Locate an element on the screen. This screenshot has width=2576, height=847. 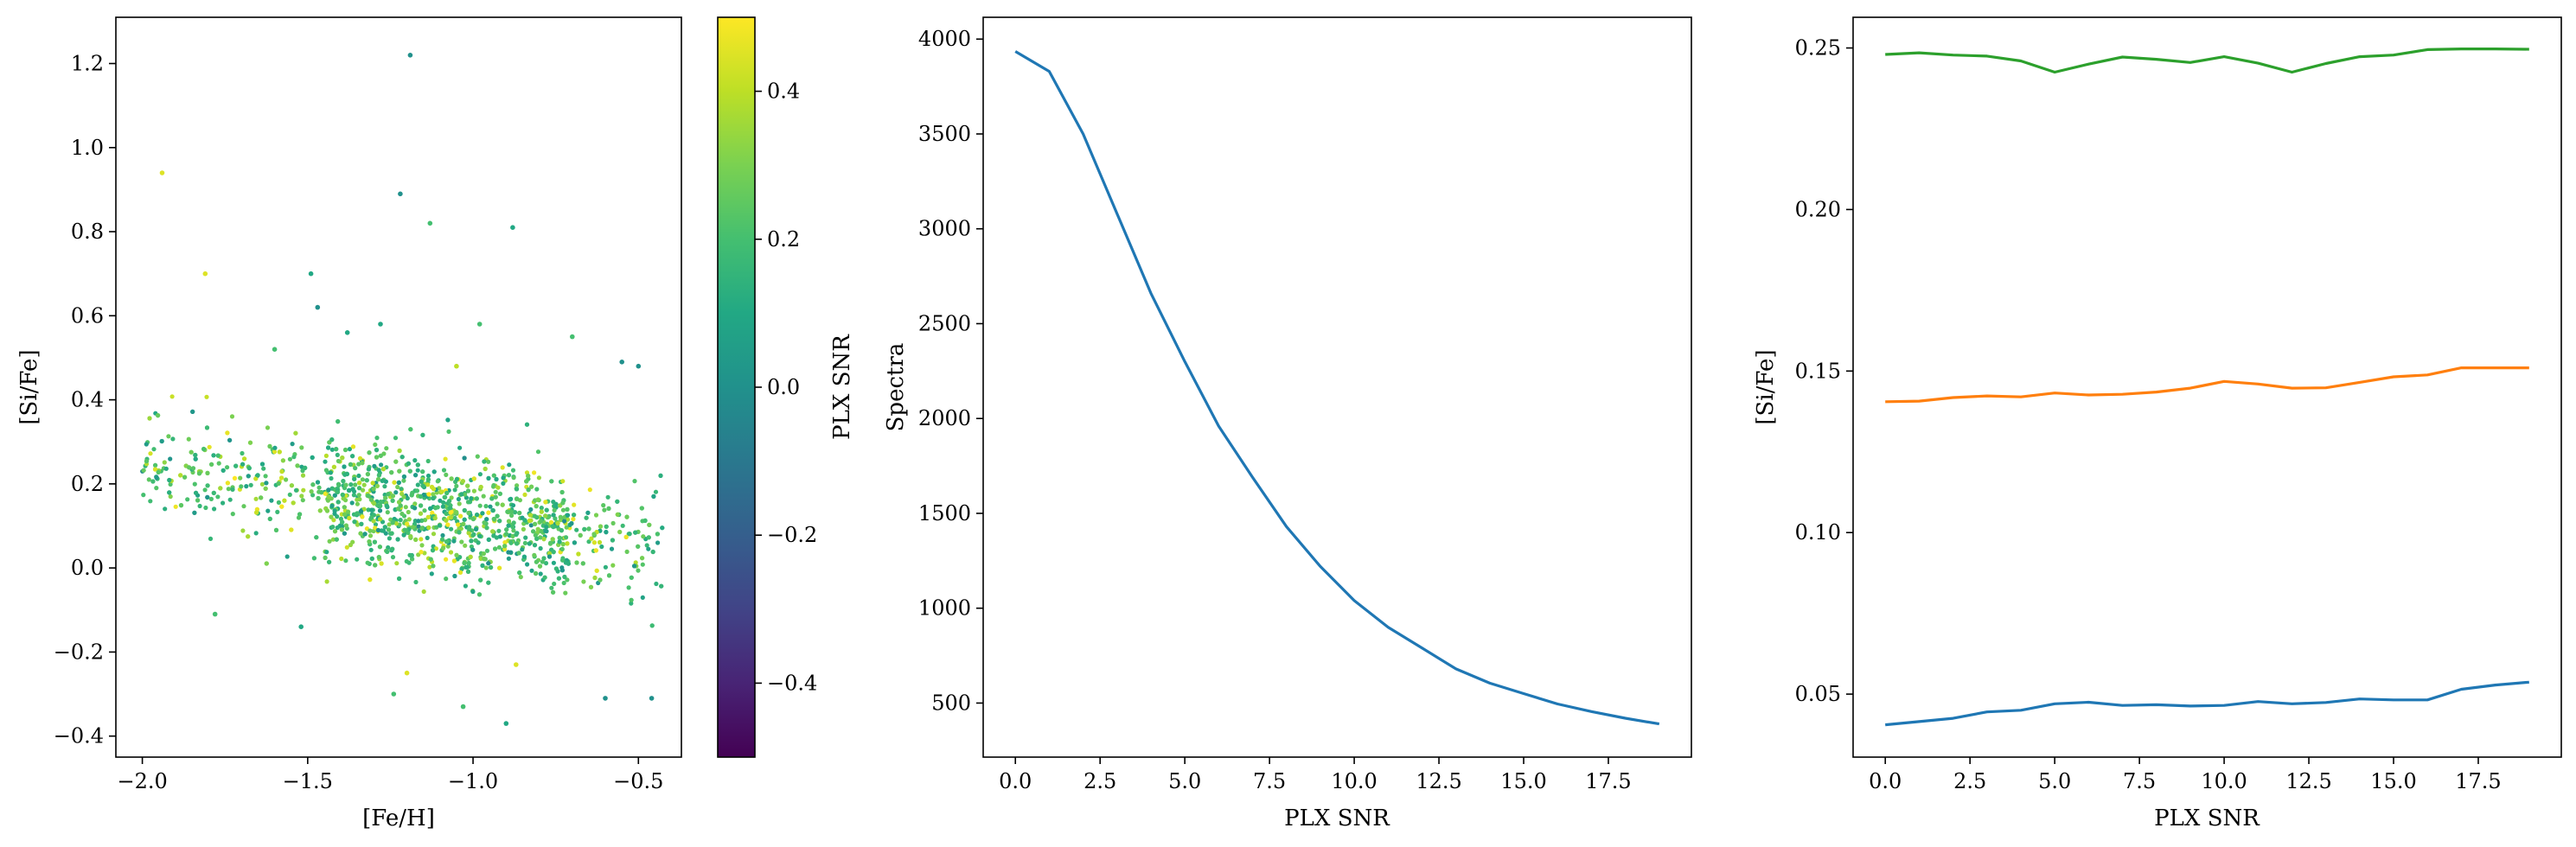
spectra-xlabel: PLX SNR is located at coordinates (1337, 818).